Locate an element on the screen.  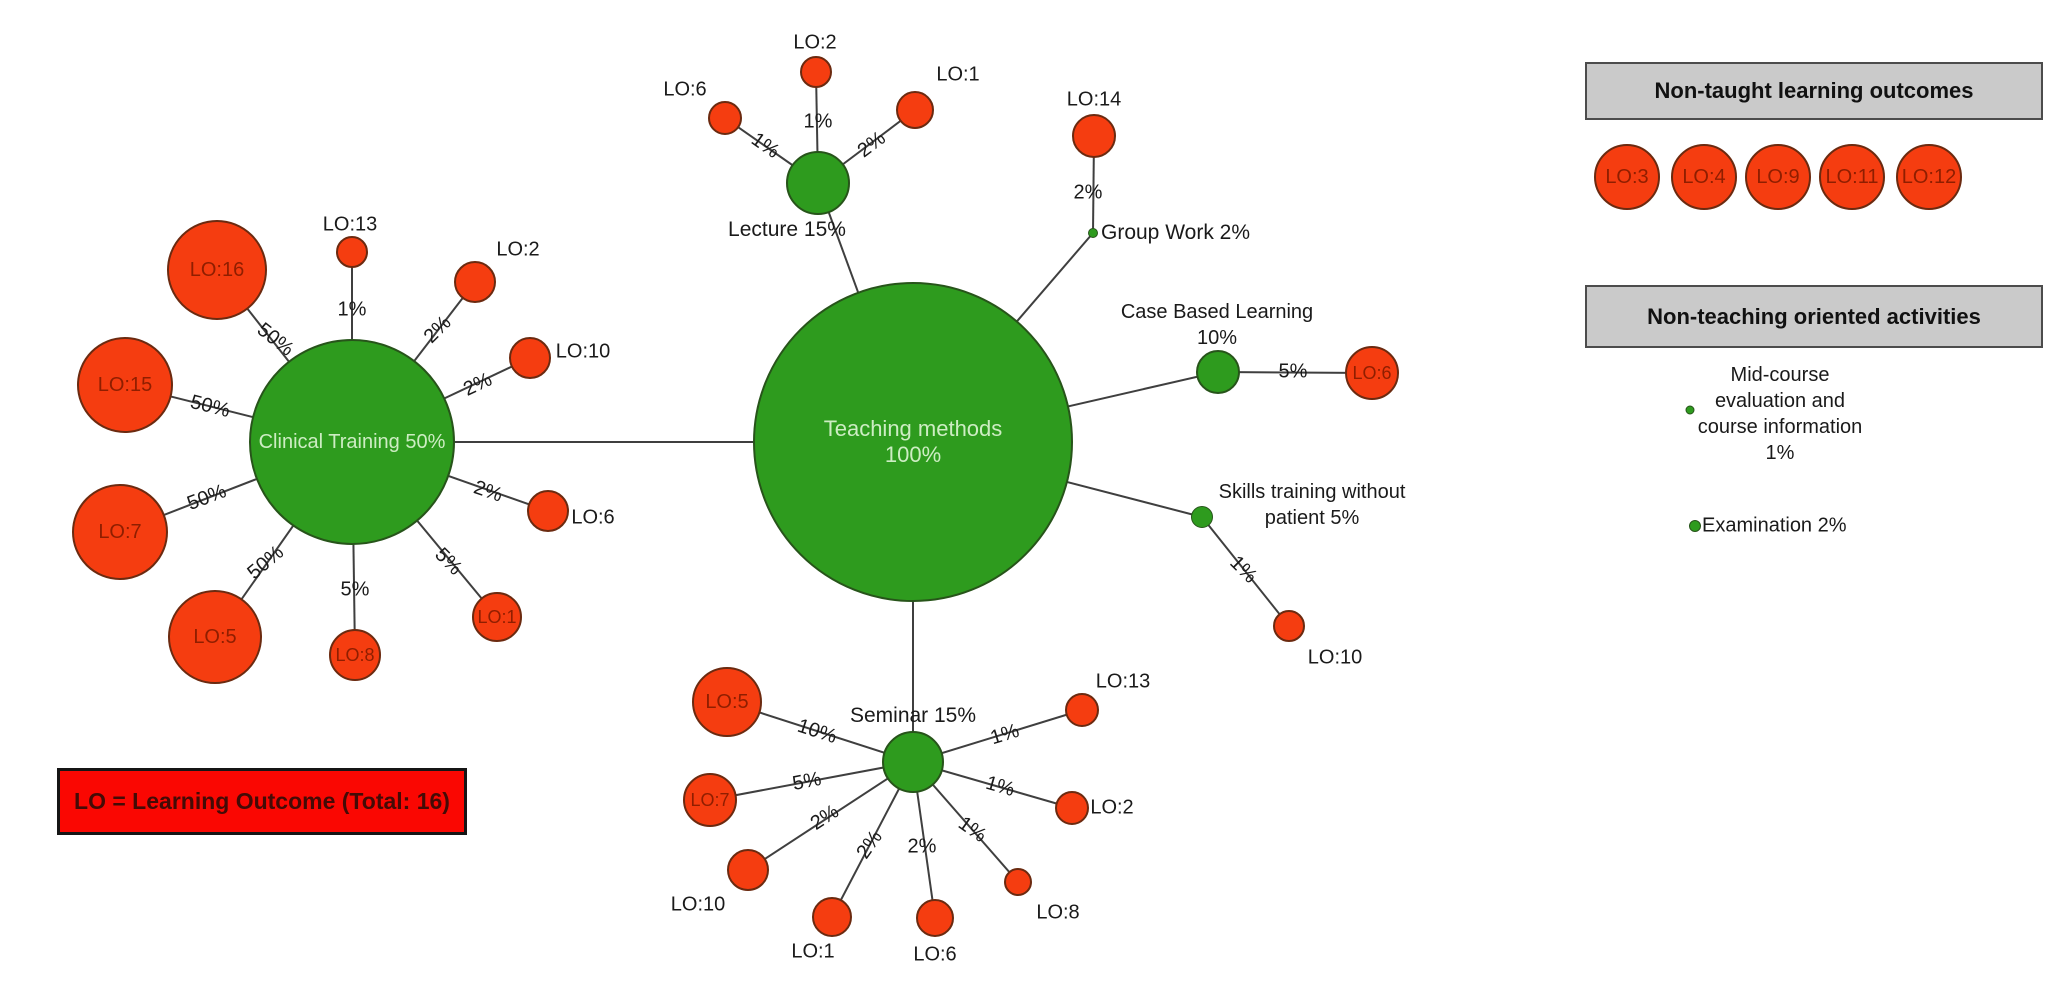
clinical-node-lo16: LO:16 is located at coordinates (217, 270).